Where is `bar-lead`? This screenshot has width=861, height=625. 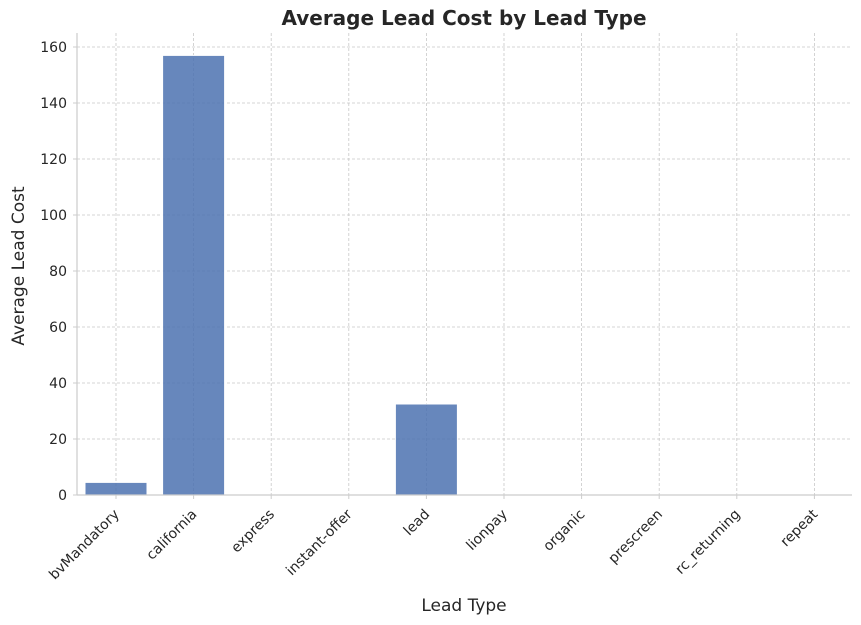 bar-lead is located at coordinates (426, 449).